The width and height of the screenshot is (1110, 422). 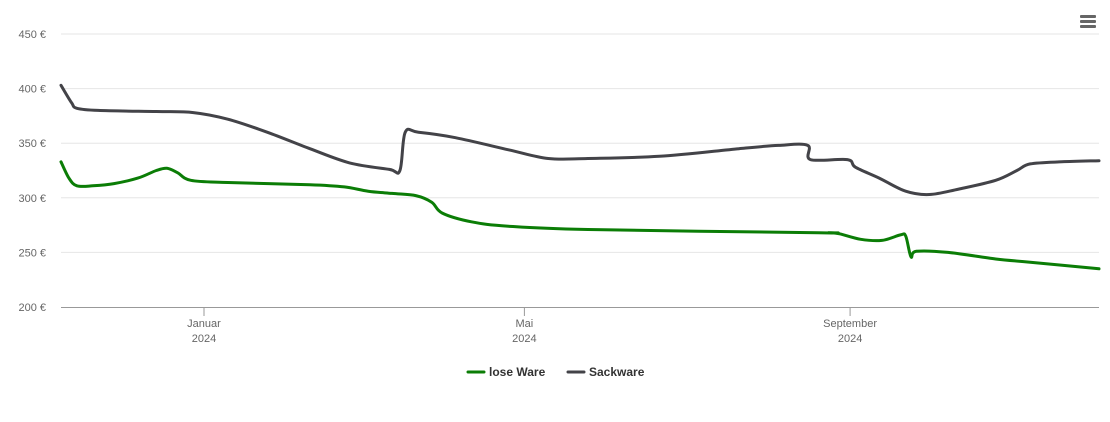 I want to click on y-tick-label: 450 €, so click(x=32, y=35).